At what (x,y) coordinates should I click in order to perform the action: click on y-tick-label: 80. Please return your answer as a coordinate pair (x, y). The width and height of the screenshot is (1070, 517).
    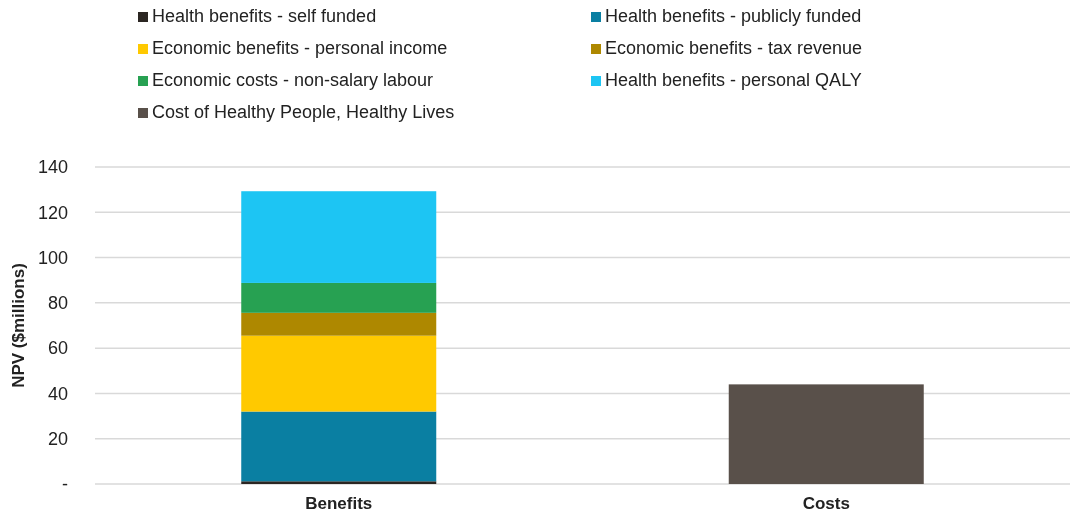
    Looking at the image, I should click on (57, 303).